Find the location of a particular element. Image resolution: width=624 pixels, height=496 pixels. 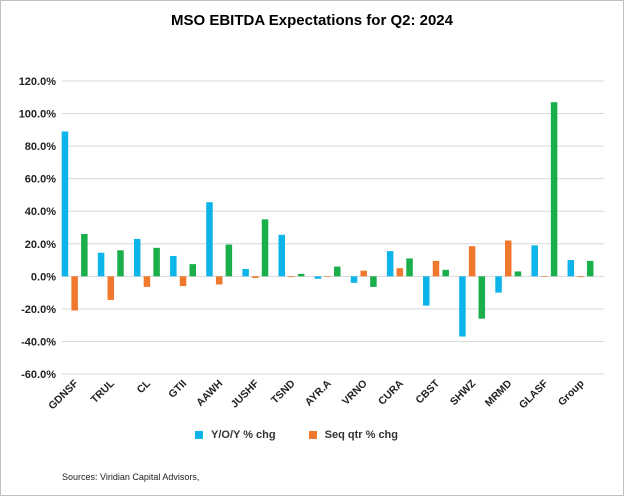

bar-SHWZ-series1 is located at coordinates (472, 261).